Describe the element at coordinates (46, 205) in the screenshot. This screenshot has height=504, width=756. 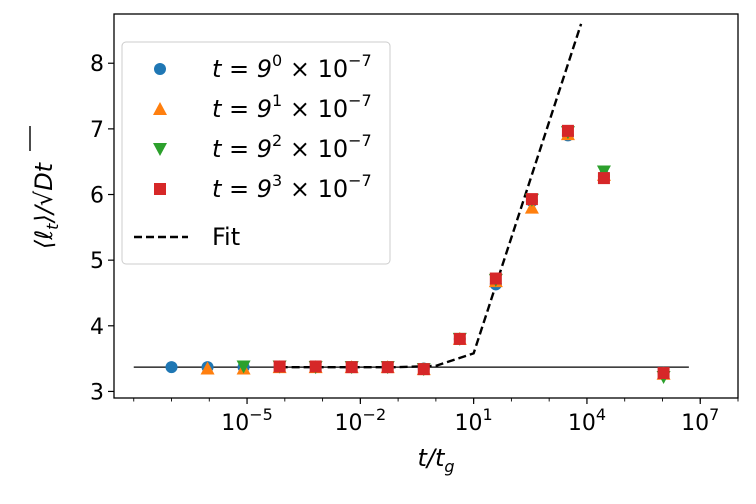
I see `y-axis-title: ⟨ℓt⟩/√Dt` at that location.